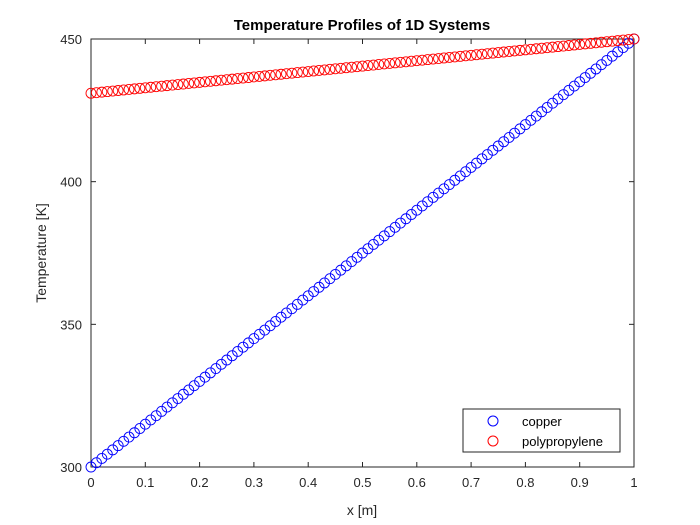 The width and height of the screenshot is (700, 525). Describe the element at coordinates (71, 467) in the screenshot. I see `y-tick-label: 300` at that location.